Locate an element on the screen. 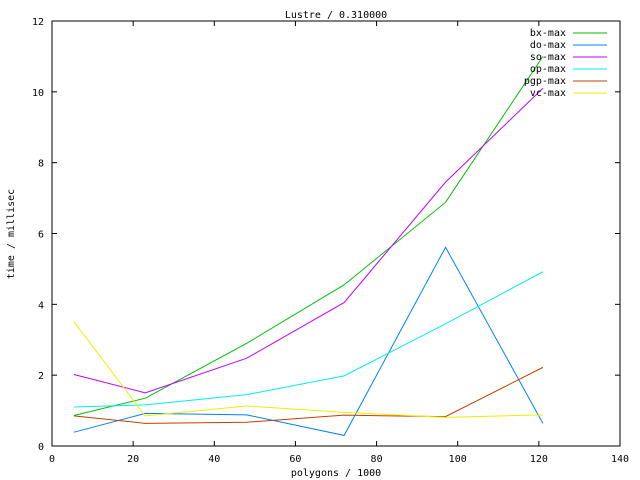 This screenshot has width=640, height=480. series-line-pgp-max is located at coordinates (308, 395).